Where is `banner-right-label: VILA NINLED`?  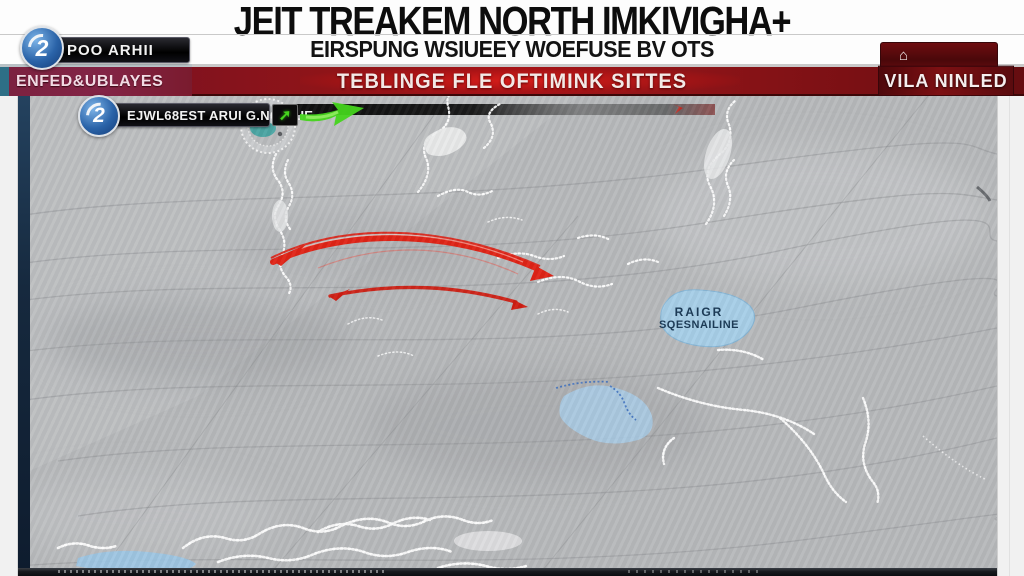
banner-right-label: VILA NINLED is located at coordinates (946, 81).